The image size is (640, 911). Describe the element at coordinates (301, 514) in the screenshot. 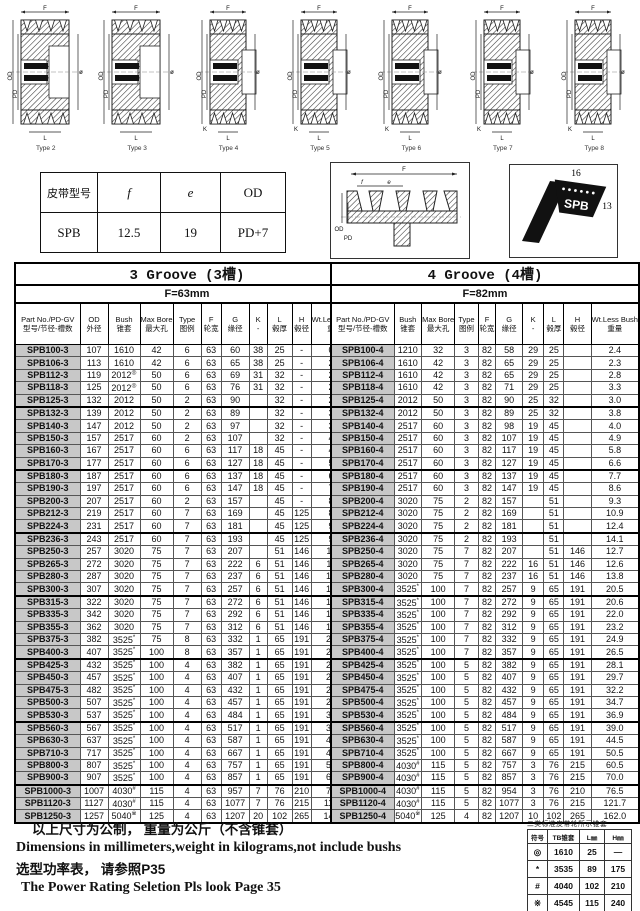

I see `value-cell: 125` at that location.